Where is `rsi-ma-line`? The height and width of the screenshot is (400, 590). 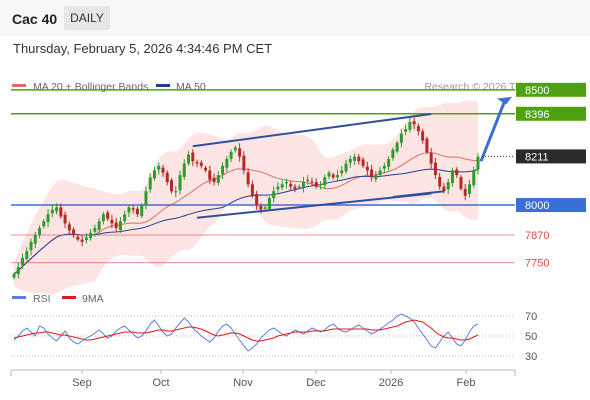
rsi-ma-line is located at coordinates (246, 330).